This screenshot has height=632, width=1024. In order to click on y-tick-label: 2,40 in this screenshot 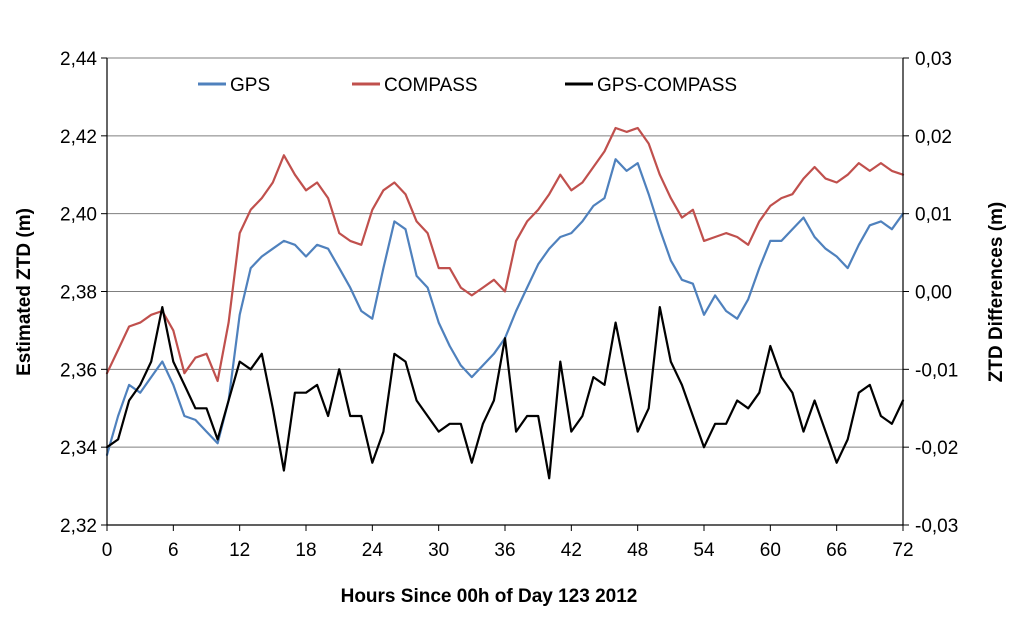, I will do `click(78, 215)`.